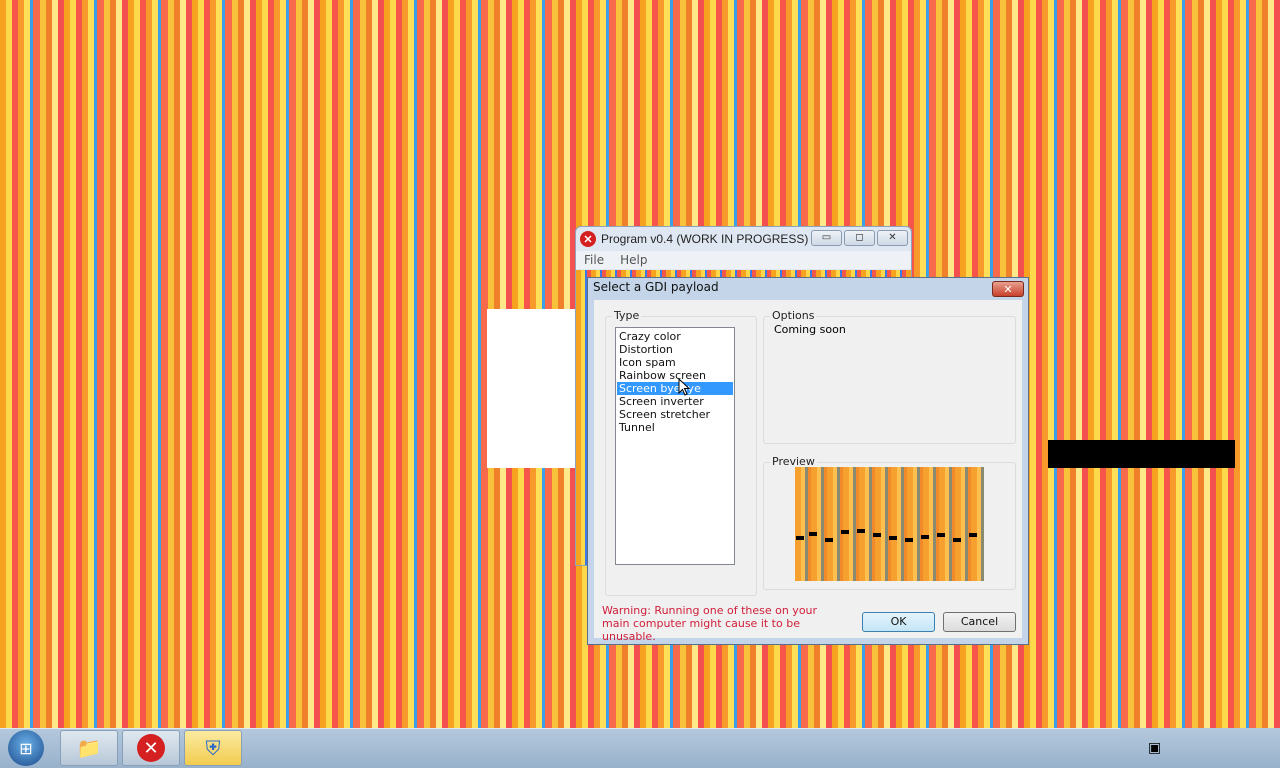  I want to click on list-item: Tunnel, so click(637, 427).